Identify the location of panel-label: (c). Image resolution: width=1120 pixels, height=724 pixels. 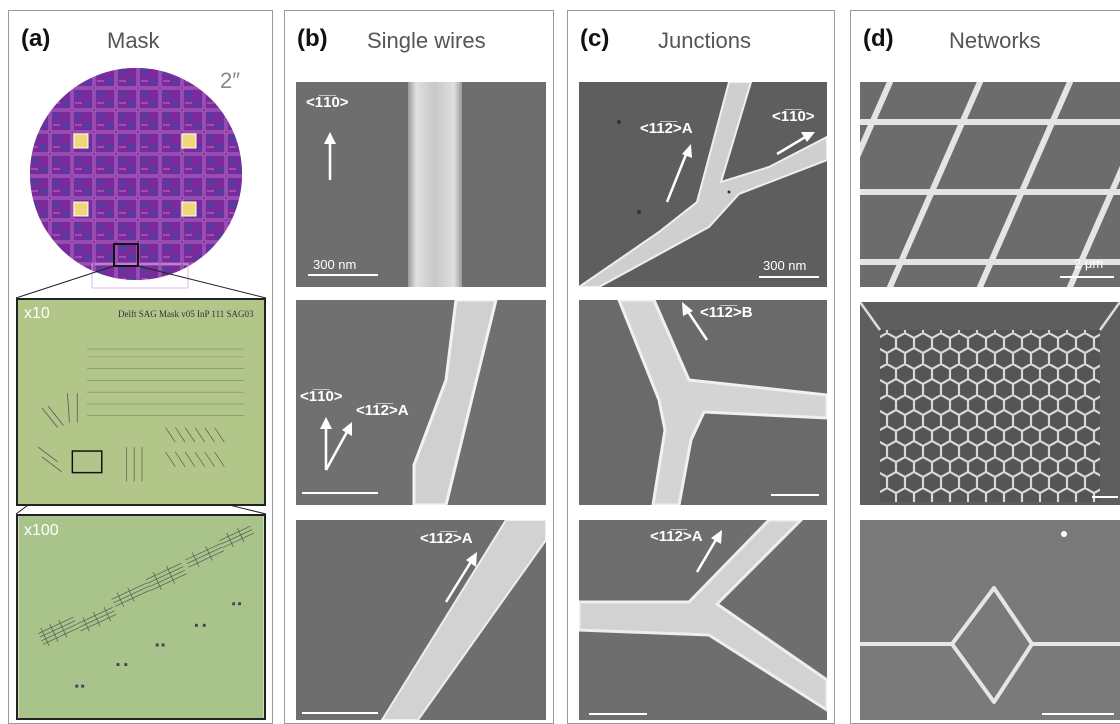
(595, 38).